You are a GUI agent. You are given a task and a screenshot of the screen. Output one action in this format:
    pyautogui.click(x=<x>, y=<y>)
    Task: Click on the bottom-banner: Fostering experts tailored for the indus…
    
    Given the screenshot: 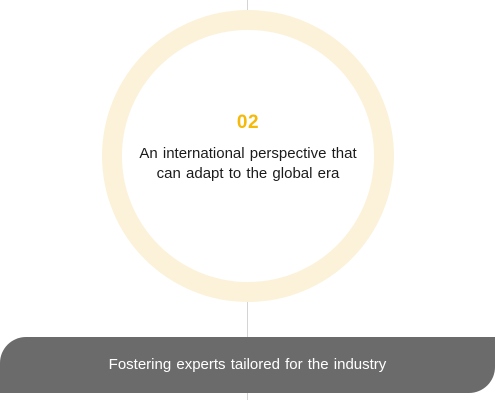 What is the action you would take?
    pyautogui.click(x=247, y=365)
    